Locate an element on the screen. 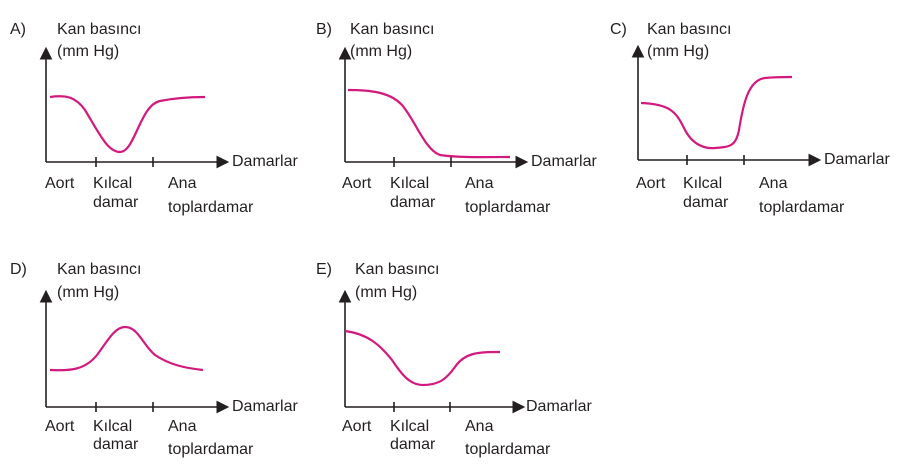 This screenshot has width=916, height=467. graph-d is located at coordinates (134, 351).